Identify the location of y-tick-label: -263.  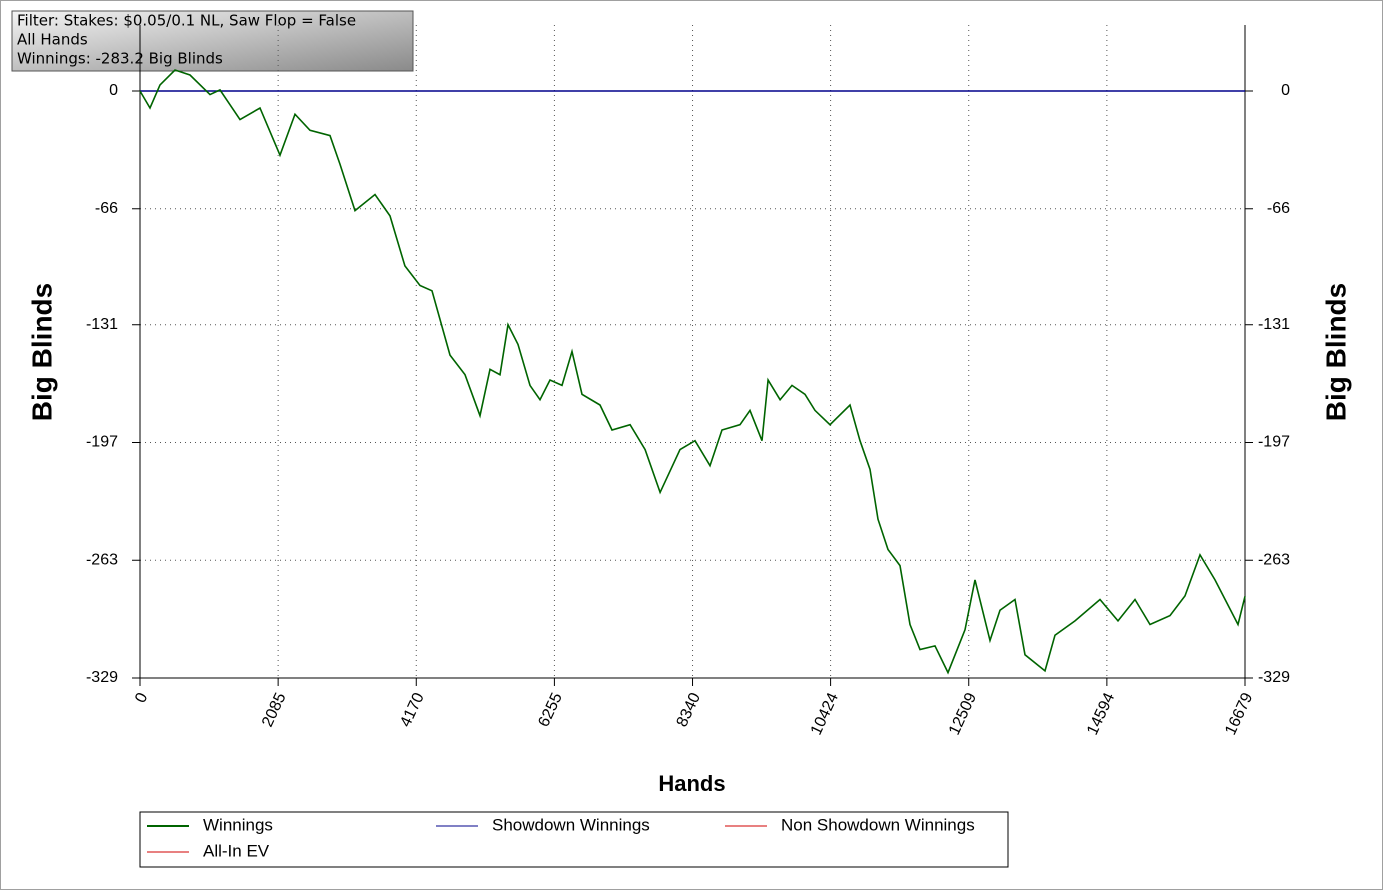
(102, 559).